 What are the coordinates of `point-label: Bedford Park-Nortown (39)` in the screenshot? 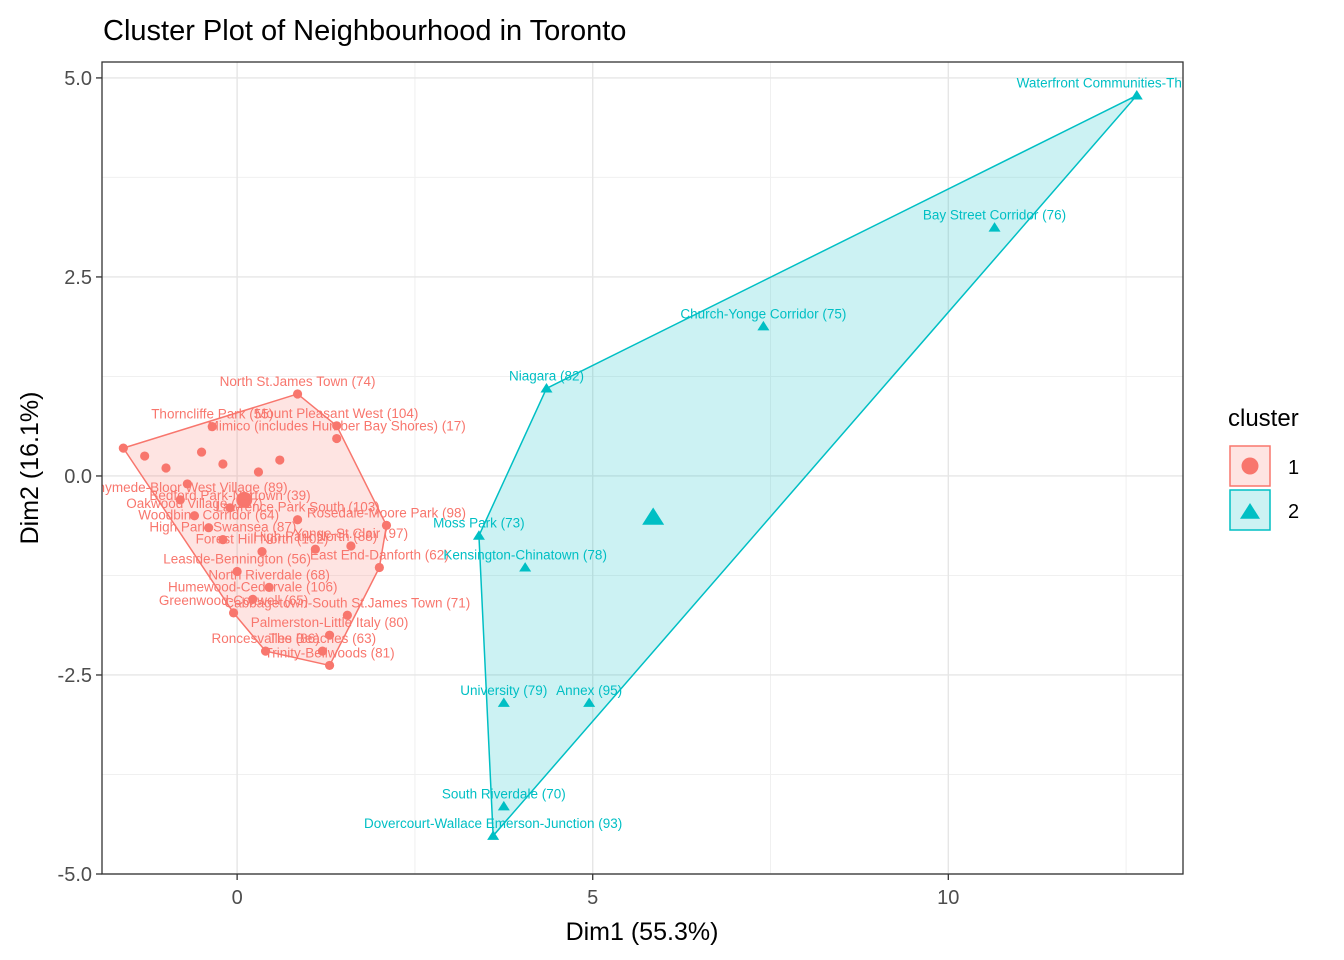 It's located at (229, 495).